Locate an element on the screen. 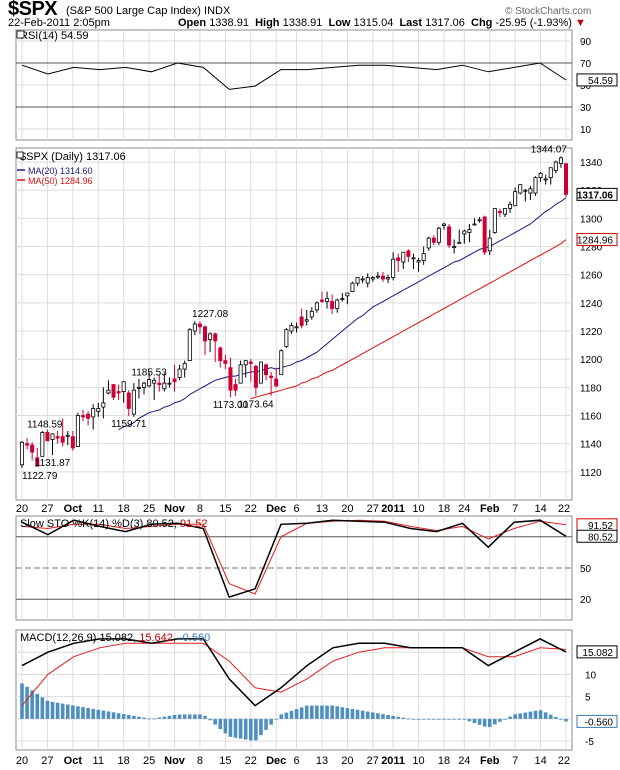 The image size is (620, 770). rsi-tick-label: 90 is located at coordinates (586, 42).